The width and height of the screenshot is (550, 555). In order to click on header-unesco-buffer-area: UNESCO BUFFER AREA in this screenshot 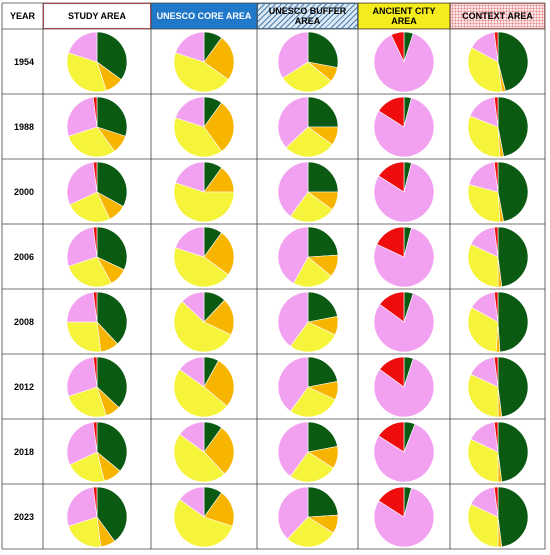, I will do `click(307, 16)`.